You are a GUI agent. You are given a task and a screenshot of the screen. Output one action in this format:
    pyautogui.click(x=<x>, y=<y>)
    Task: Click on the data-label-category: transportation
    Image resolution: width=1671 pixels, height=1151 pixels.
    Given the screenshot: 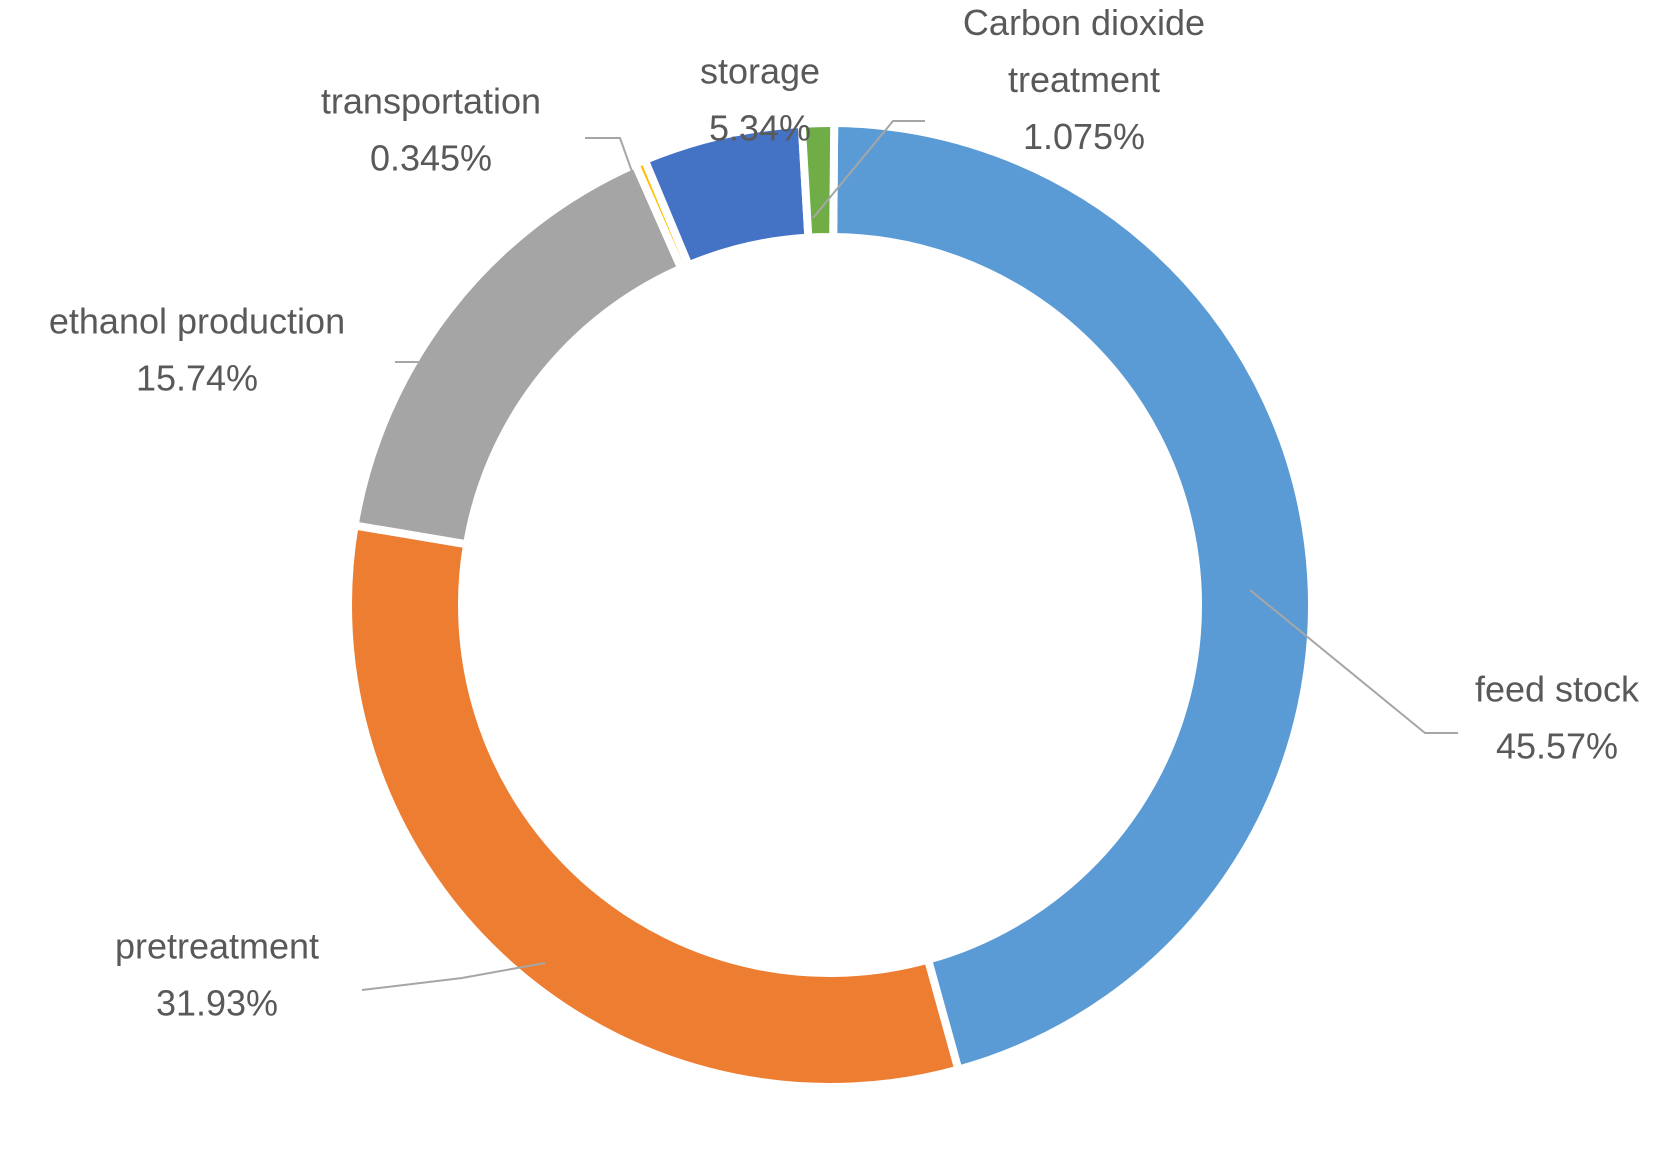 What is the action you would take?
    pyautogui.click(x=431, y=101)
    